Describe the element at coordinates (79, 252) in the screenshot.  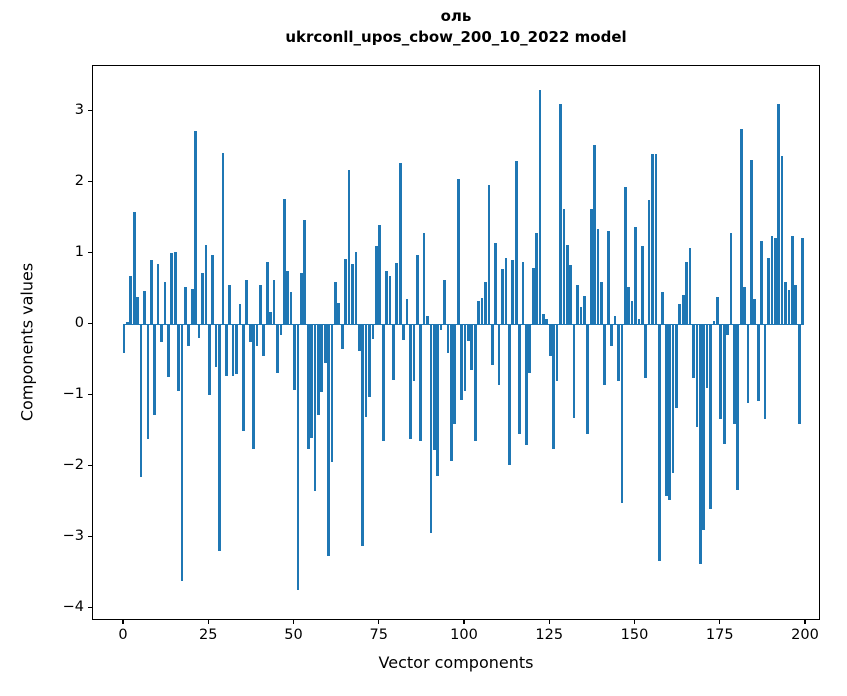
I see `y-tick-label: 1` at that location.